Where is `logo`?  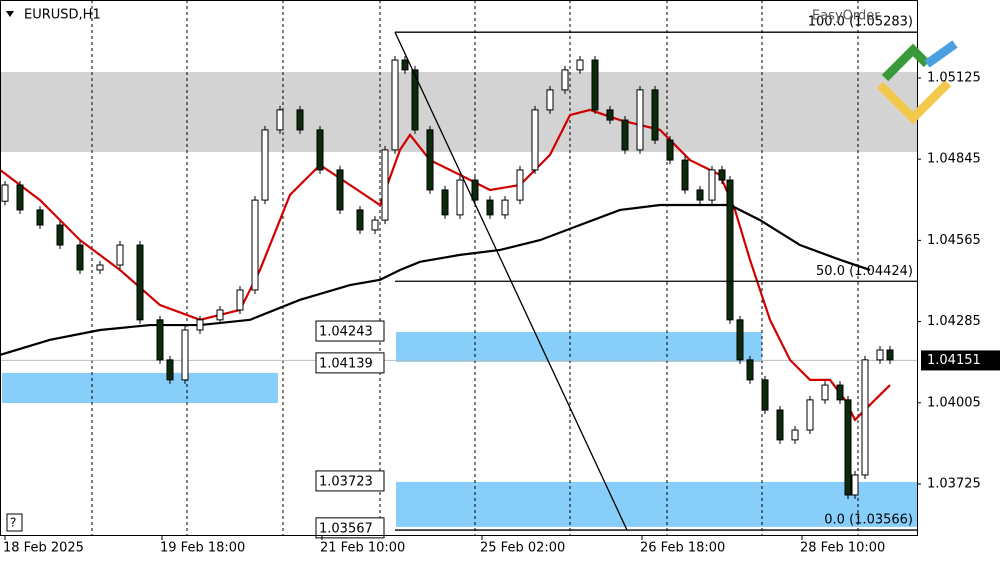 logo is located at coordinates (917, 82).